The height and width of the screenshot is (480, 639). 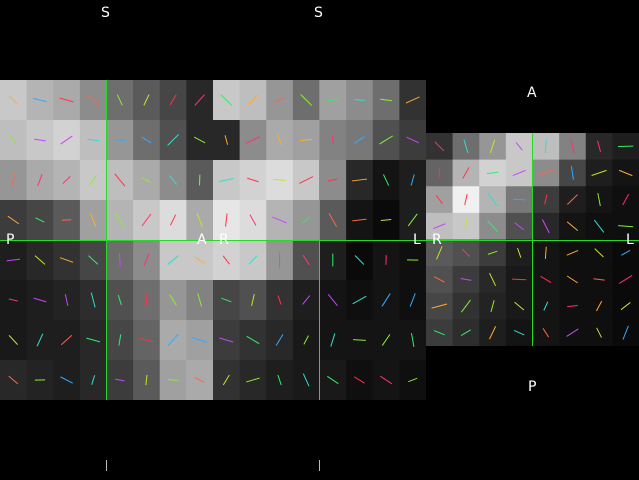 I want to click on axial-view, so click(x=532, y=239).